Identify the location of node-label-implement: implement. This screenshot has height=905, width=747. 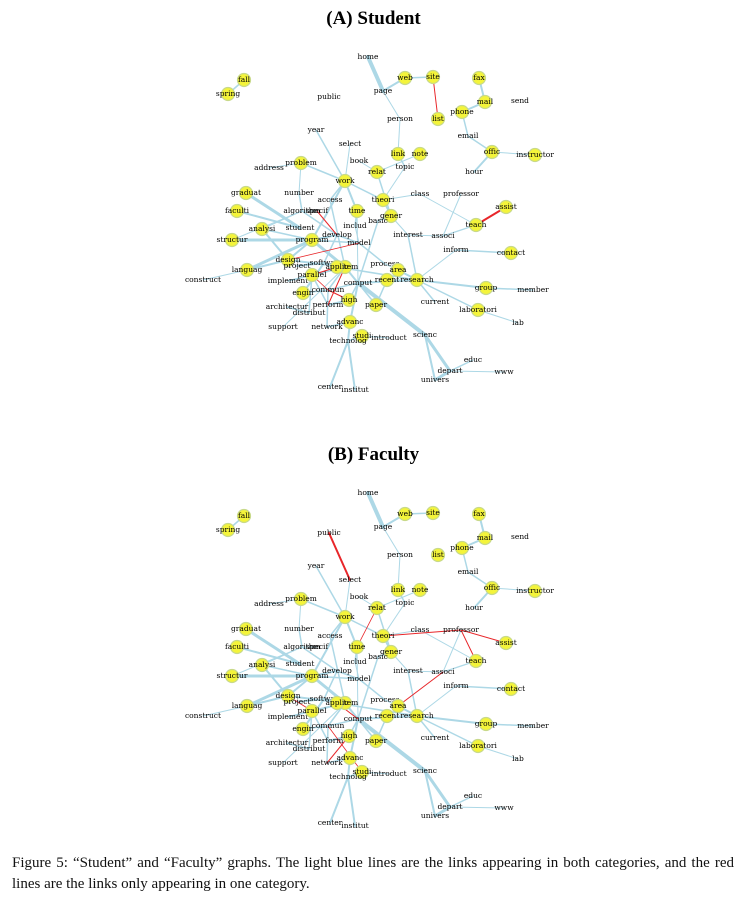
(288, 716).